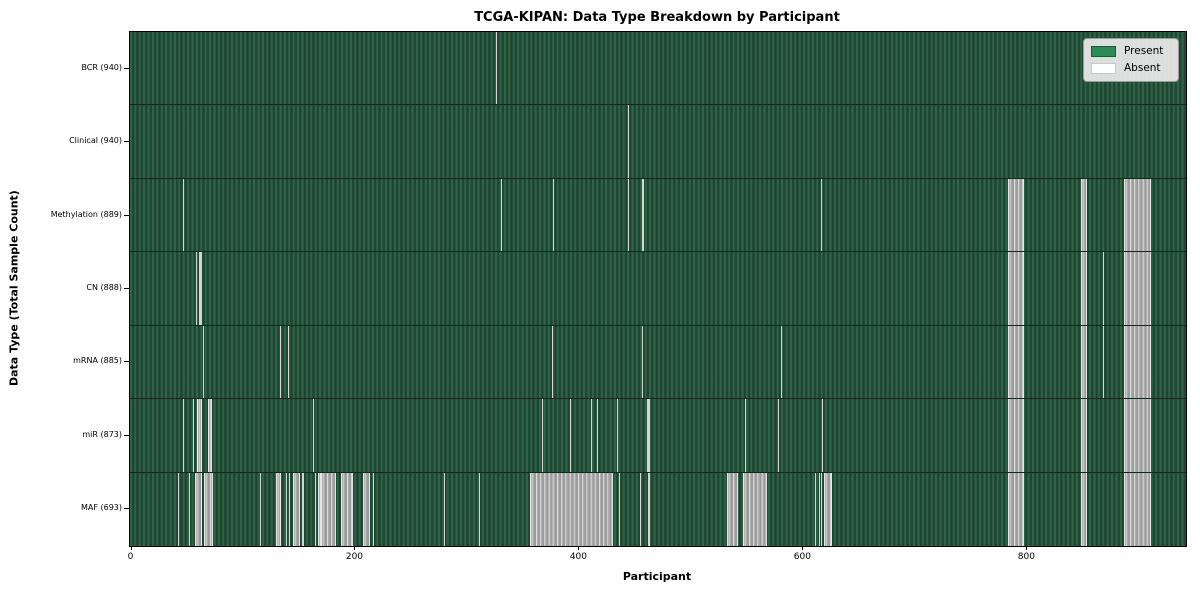  What do you see at coordinates (658, 362) in the screenshot?
I see `heatmap-row-mrna` at bounding box center [658, 362].